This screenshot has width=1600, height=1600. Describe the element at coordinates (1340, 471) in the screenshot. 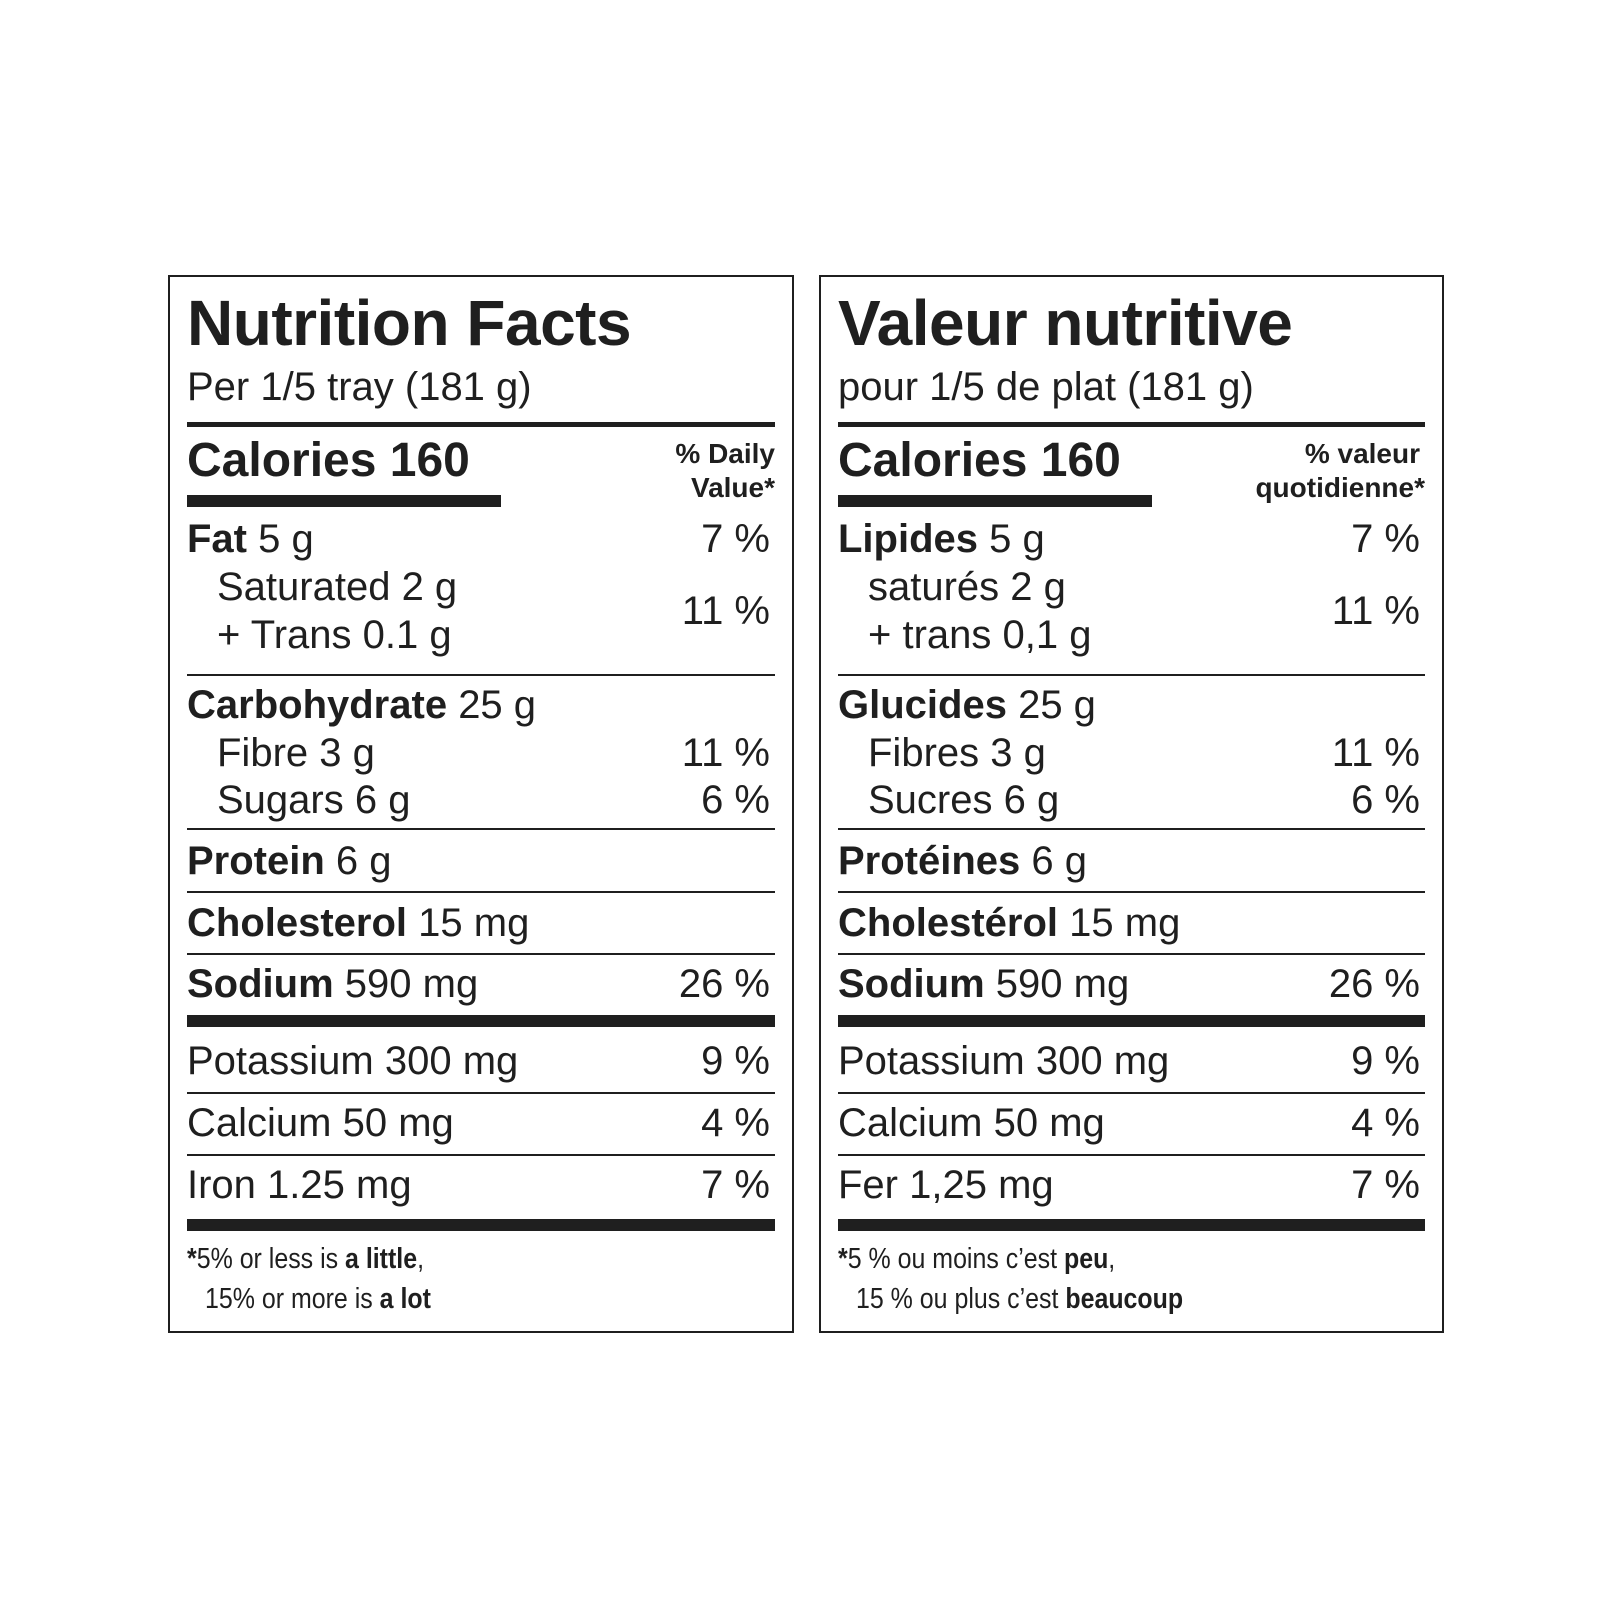

I see `daily-value-header: % valeur quotidienne*` at that location.